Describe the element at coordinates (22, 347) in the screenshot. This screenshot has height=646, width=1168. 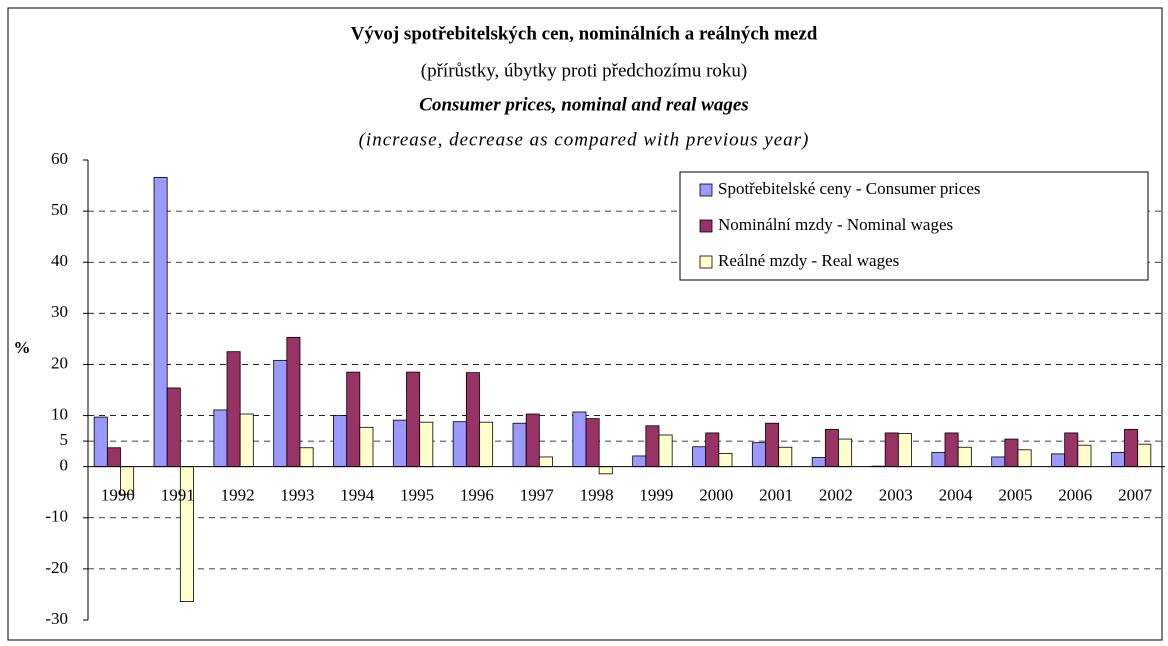
I see `y-axis-label: %` at that location.